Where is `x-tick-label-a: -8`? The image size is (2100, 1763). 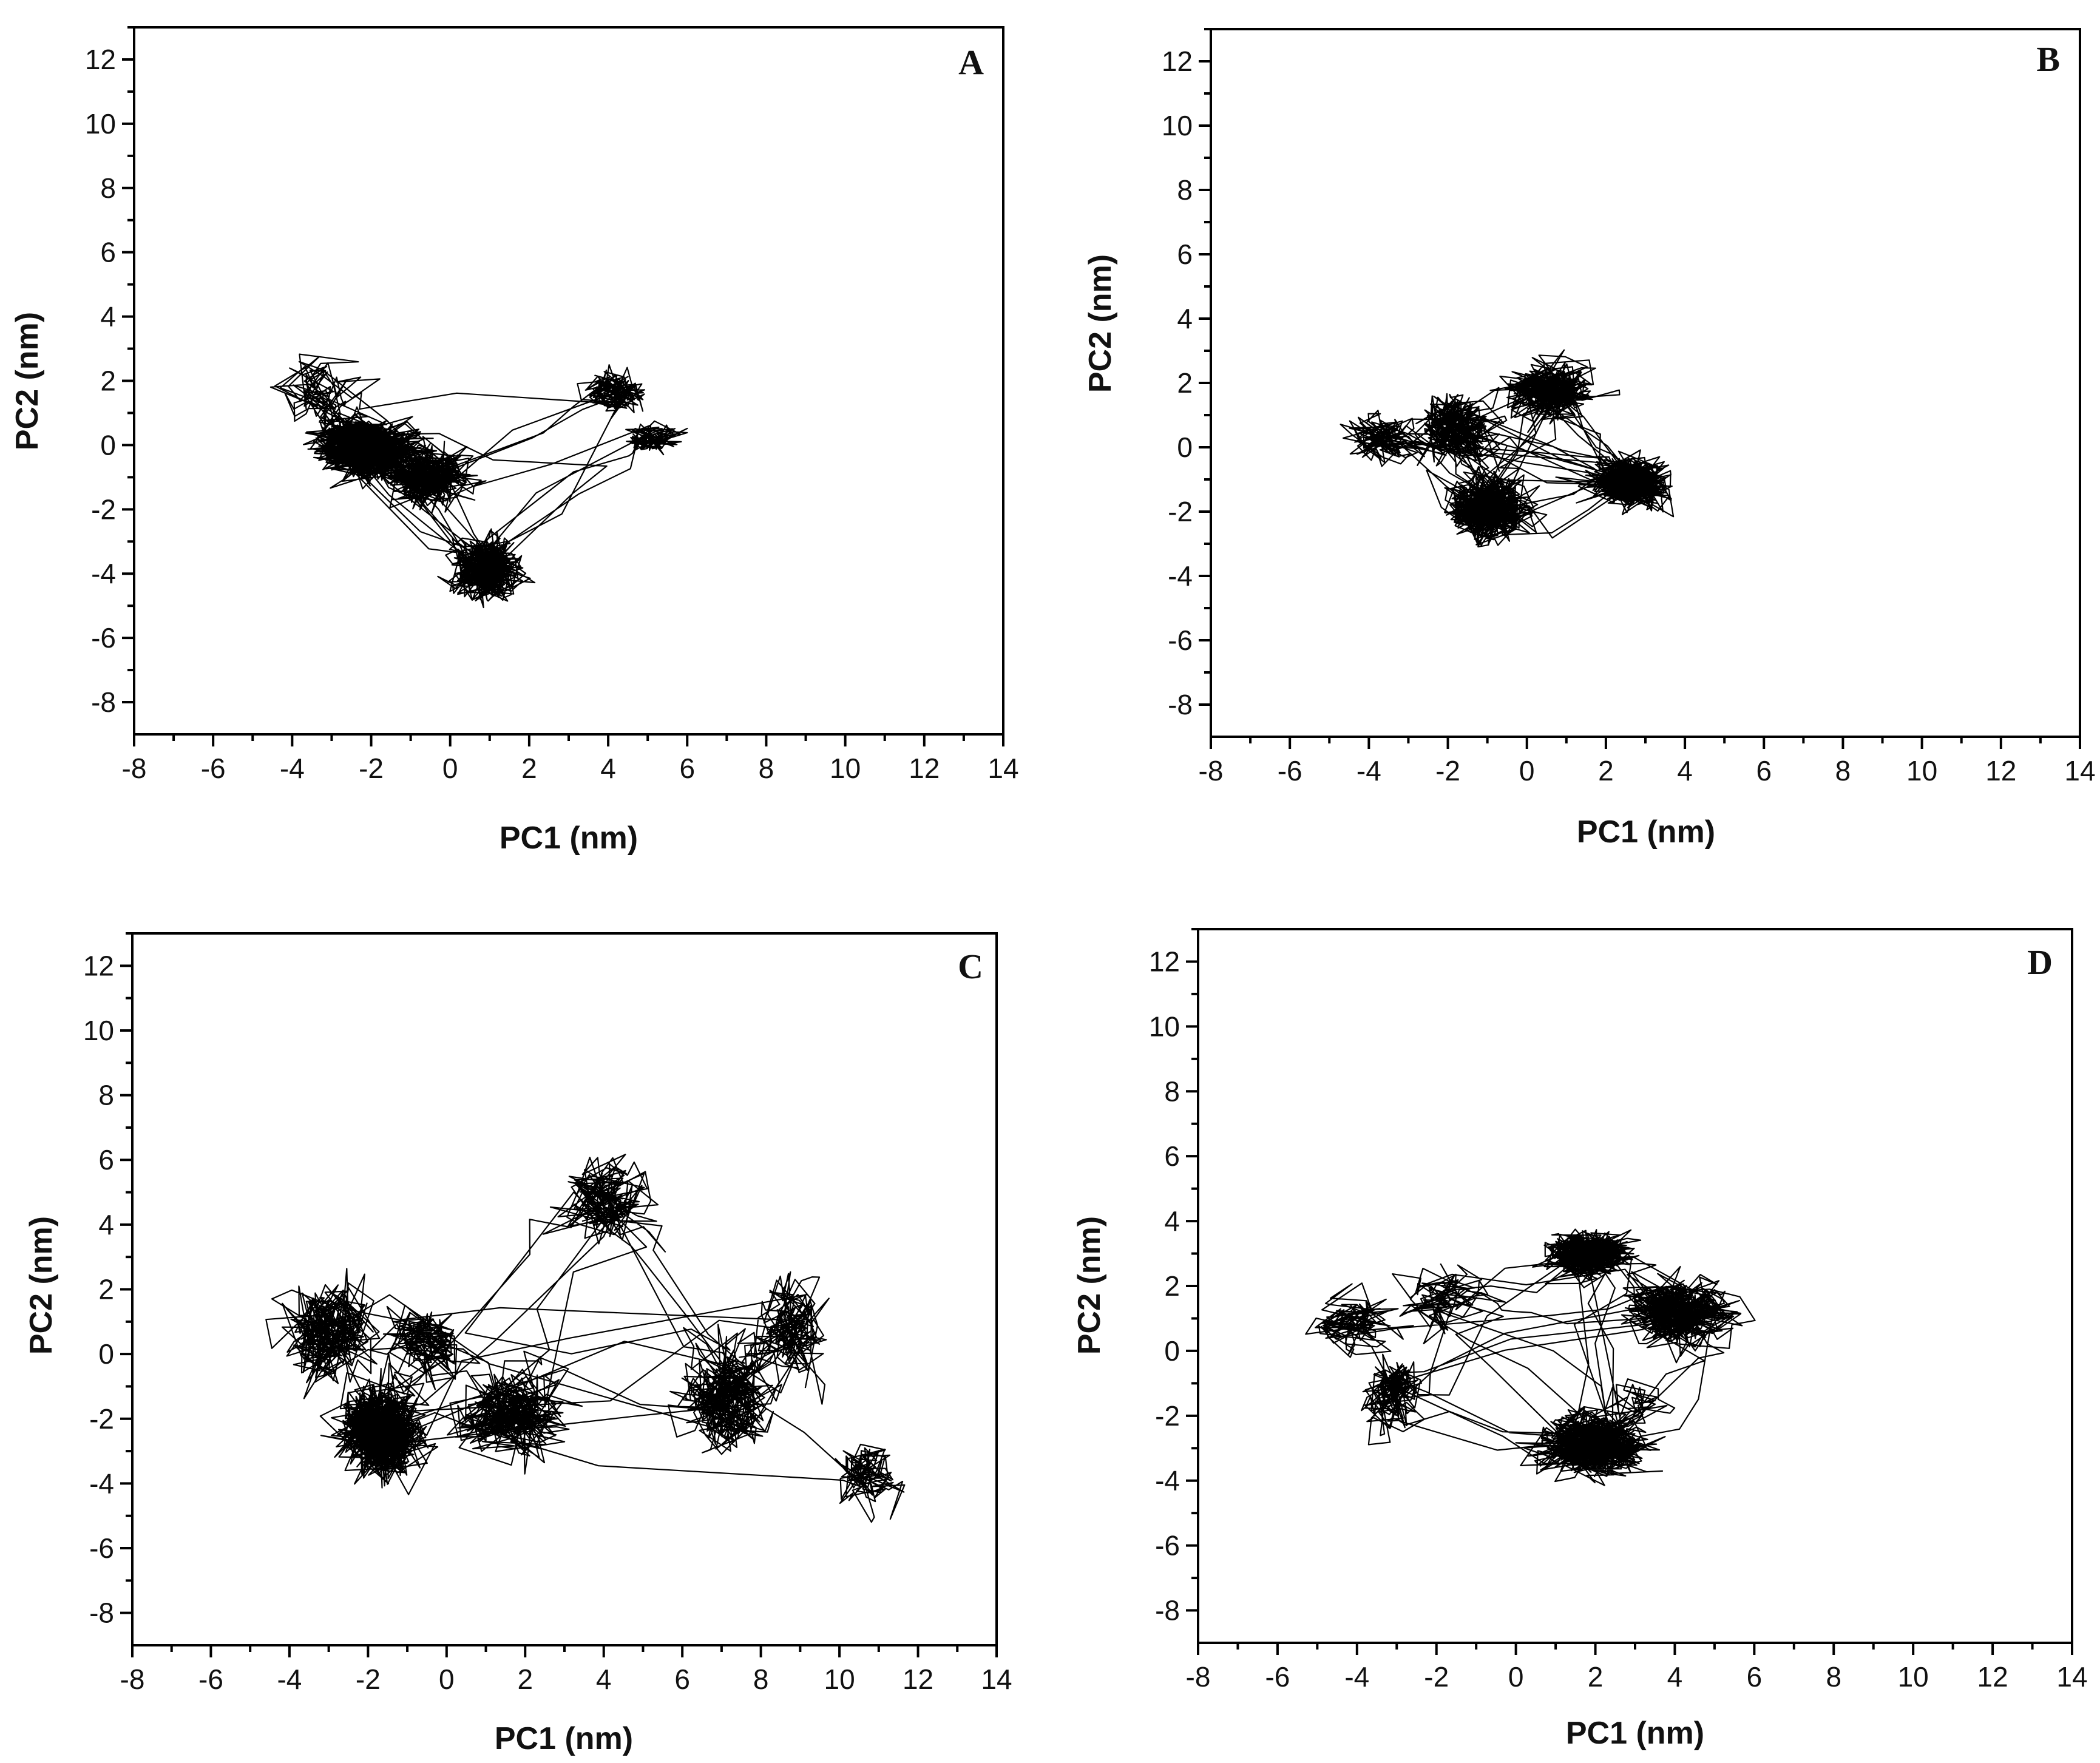
x-tick-label-a: -8 is located at coordinates (134, 768).